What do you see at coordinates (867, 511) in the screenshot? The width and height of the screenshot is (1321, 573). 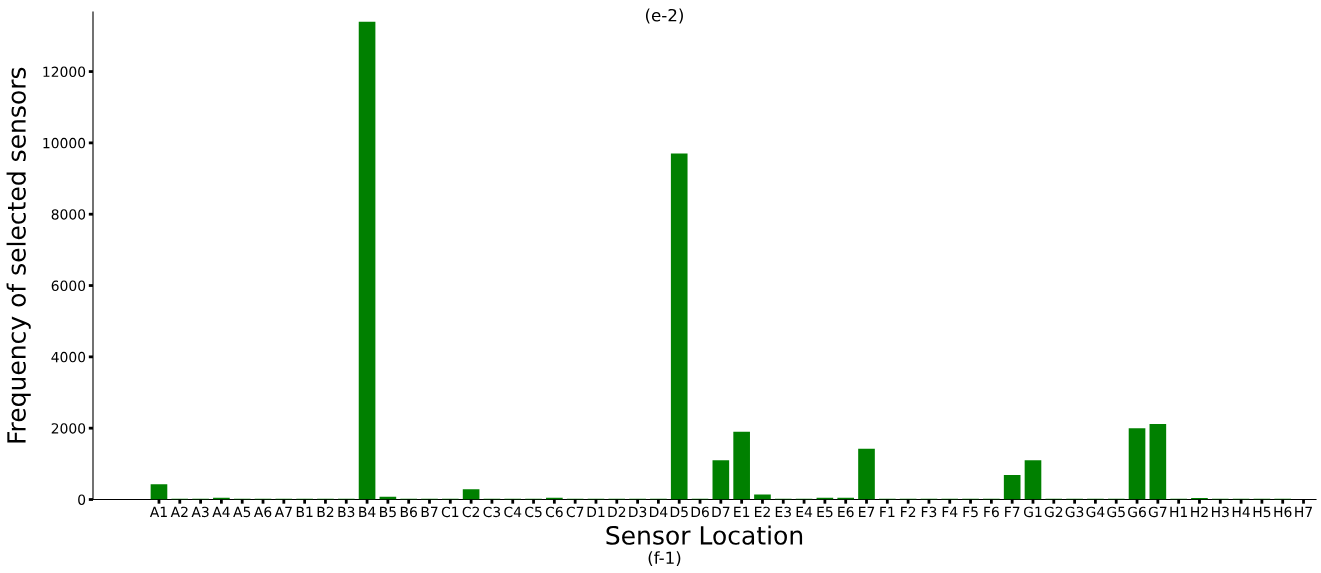 I see `x-tick-label: E7` at bounding box center [867, 511].